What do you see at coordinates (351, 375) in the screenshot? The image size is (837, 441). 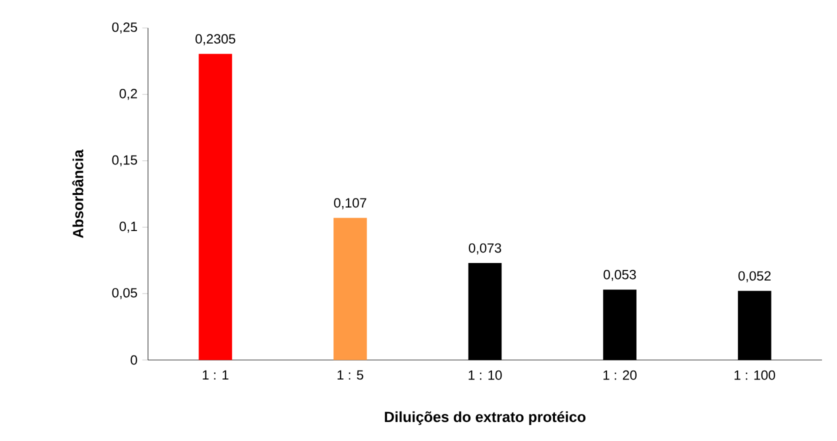 I see `x-tick-label: 1 : 5` at bounding box center [351, 375].